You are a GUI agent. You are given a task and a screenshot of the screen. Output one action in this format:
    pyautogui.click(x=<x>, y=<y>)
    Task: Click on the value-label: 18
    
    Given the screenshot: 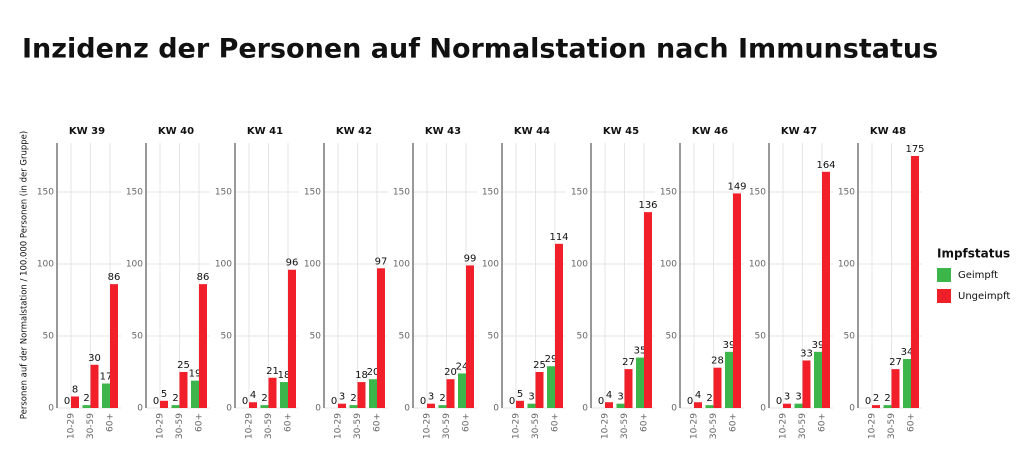 What is the action you would take?
    pyautogui.click(x=284, y=375)
    